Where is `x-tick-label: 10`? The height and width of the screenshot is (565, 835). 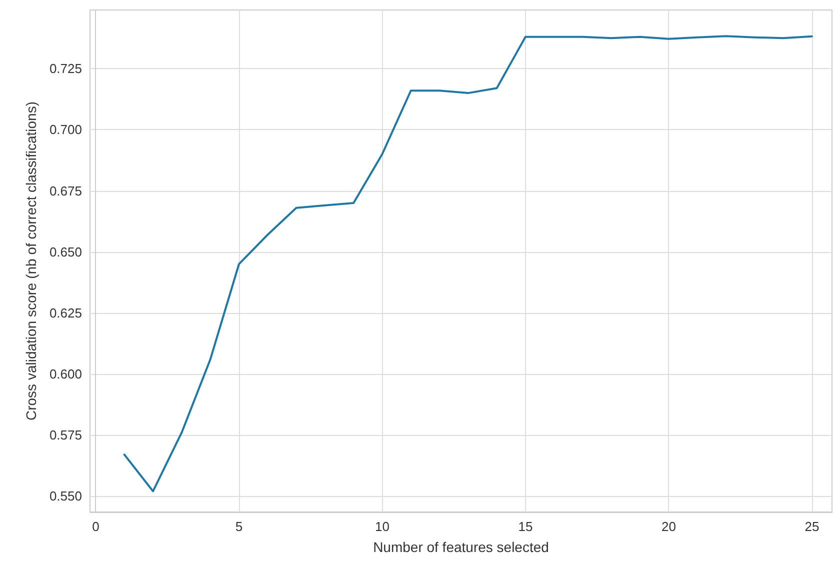
x-tick-label: 10 is located at coordinates (382, 526).